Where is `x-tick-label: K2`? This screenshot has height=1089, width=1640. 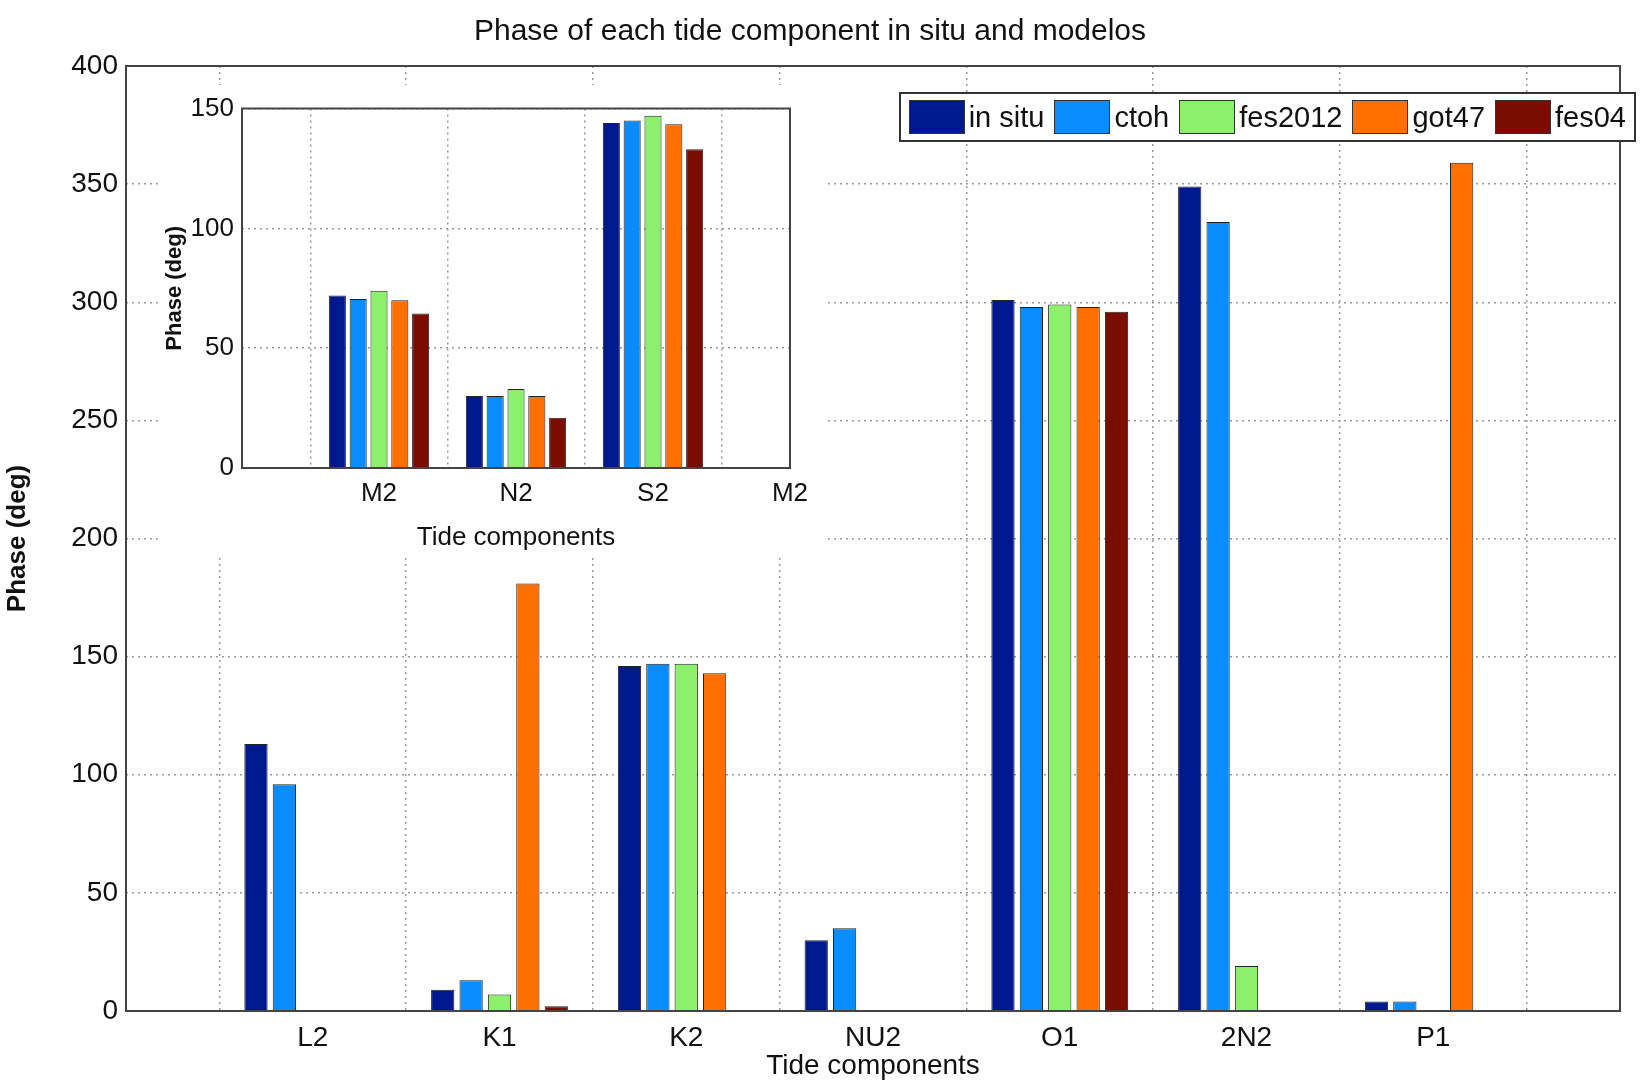
x-tick-label: K2 is located at coordinates (686, 1036).